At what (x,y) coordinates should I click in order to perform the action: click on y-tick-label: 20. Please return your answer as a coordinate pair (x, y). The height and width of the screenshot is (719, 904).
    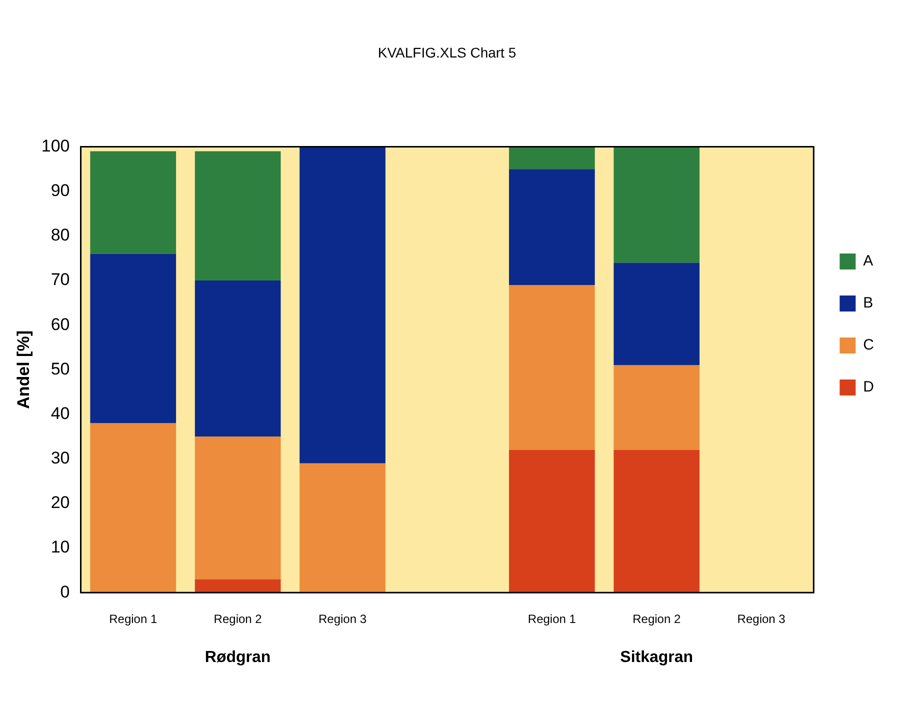
    Looking at the image, I should click on (60, 502).